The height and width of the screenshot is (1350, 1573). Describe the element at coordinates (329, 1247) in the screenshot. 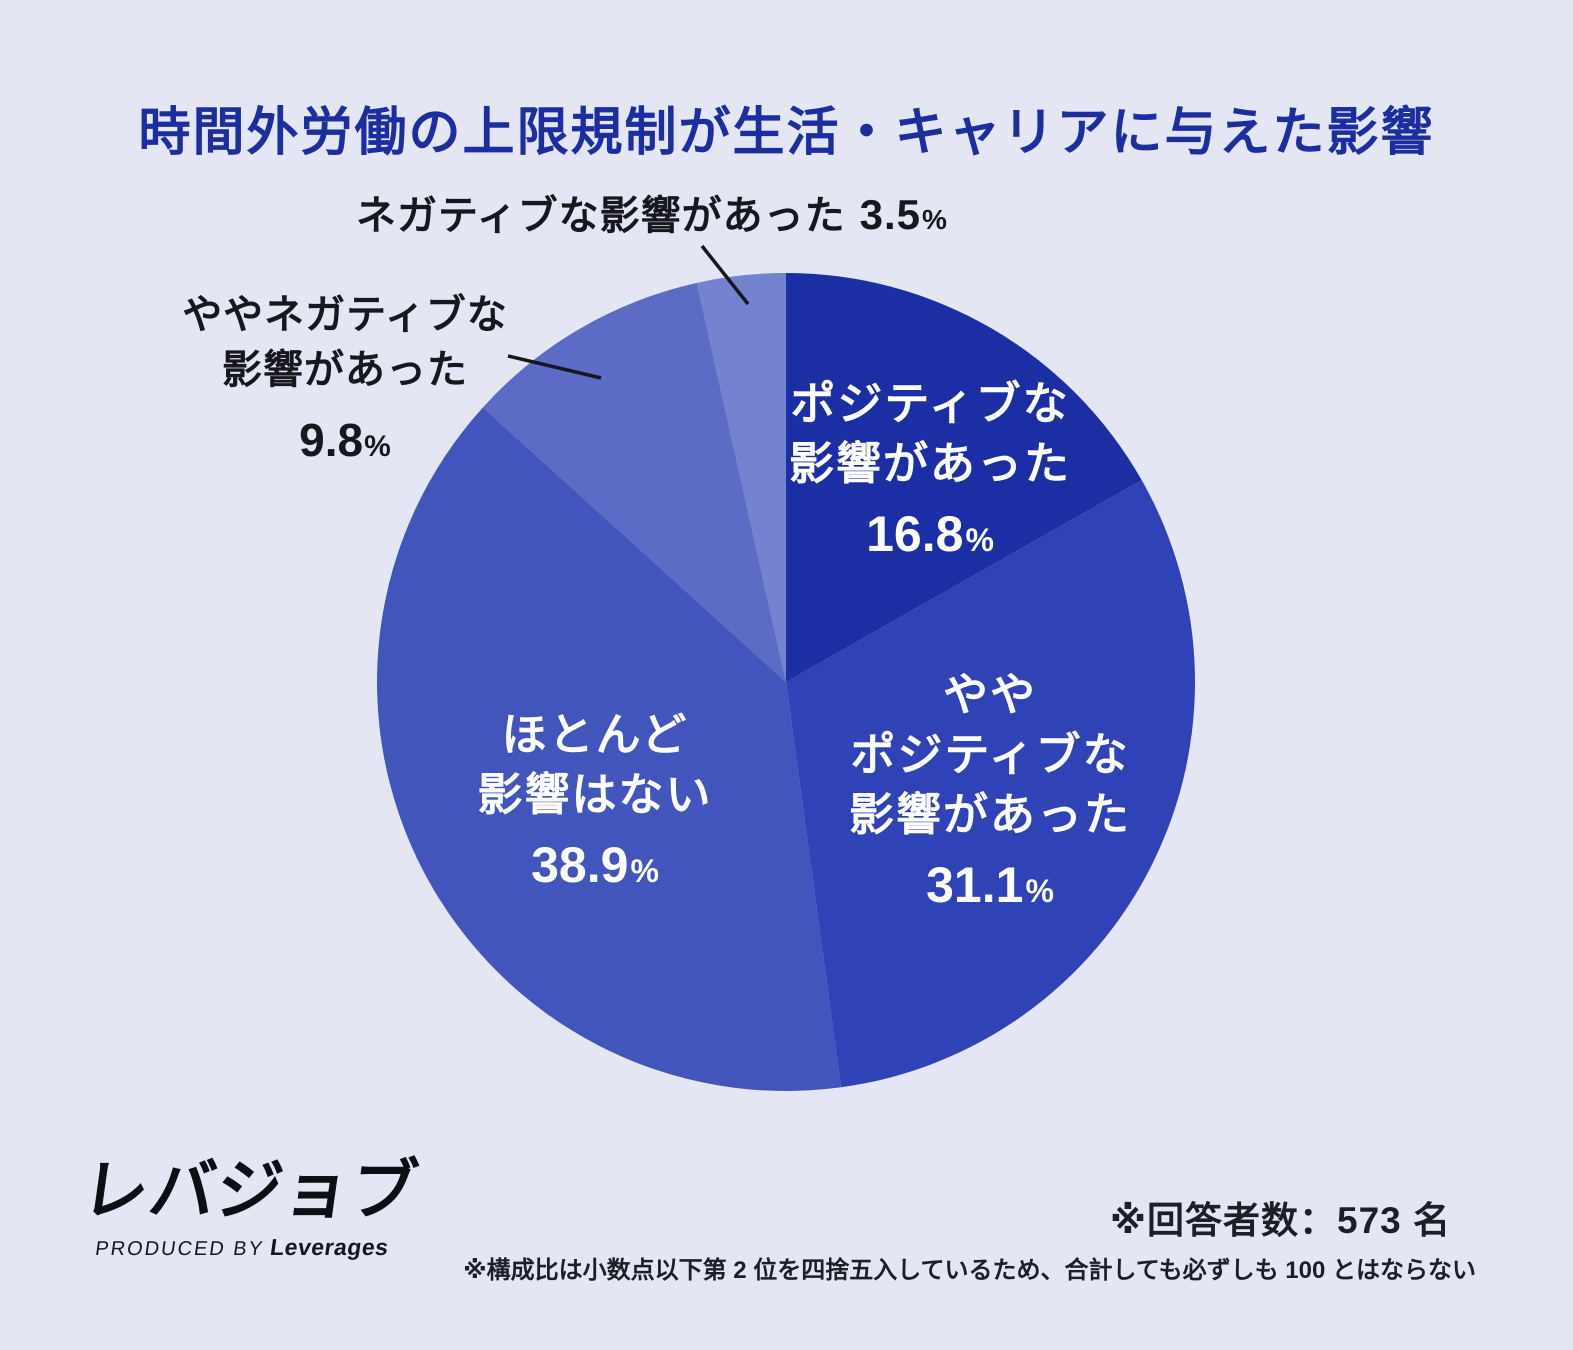

I see `leverages-brand: Leverages` at that location.